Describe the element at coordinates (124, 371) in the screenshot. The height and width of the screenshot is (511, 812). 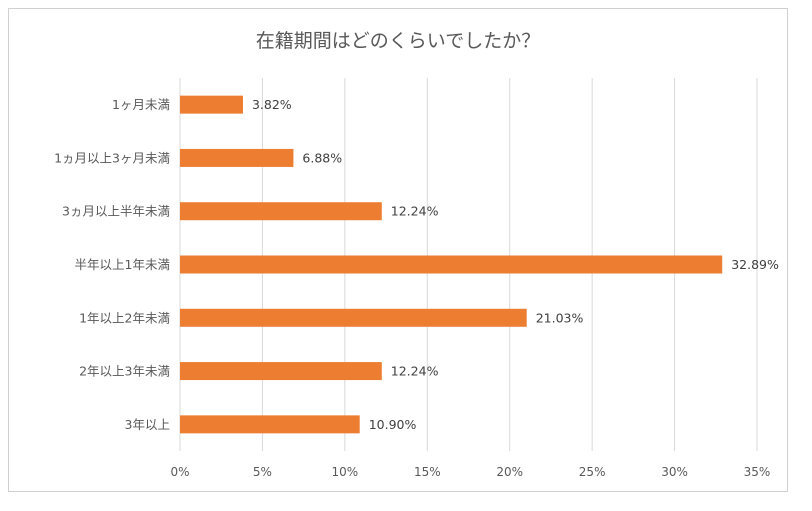
I see `category-label: 2年以上3年未満` at that location.